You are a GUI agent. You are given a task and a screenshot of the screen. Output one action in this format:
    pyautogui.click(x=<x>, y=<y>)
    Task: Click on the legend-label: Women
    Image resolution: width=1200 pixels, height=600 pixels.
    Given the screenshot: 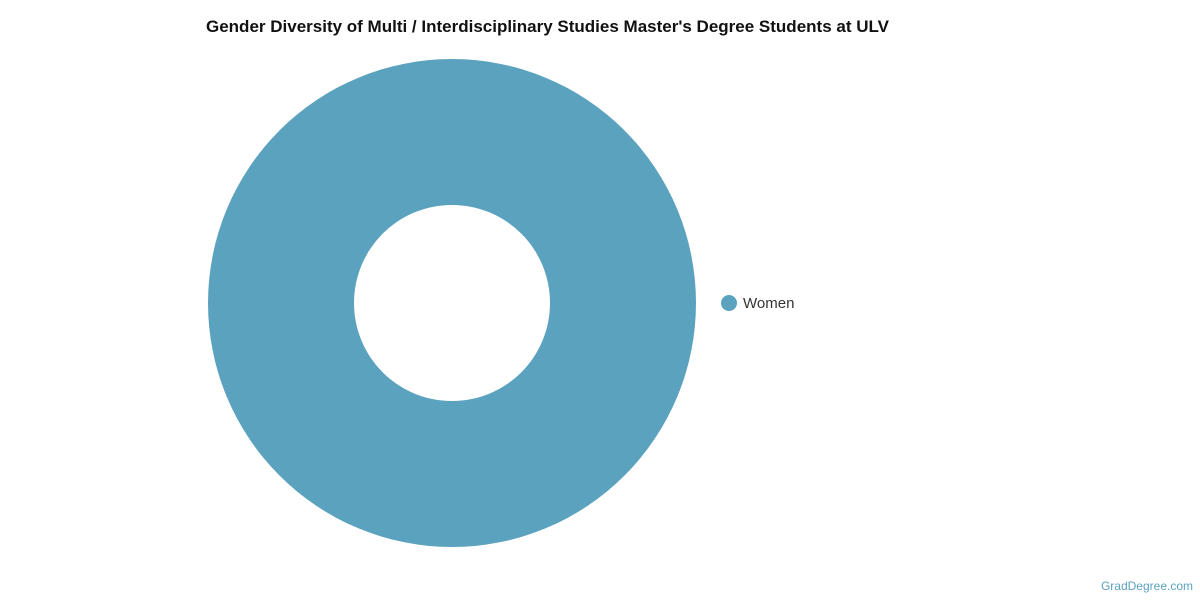 What is the action you would take?
    pyautogui.click(x=768, y=303)
    